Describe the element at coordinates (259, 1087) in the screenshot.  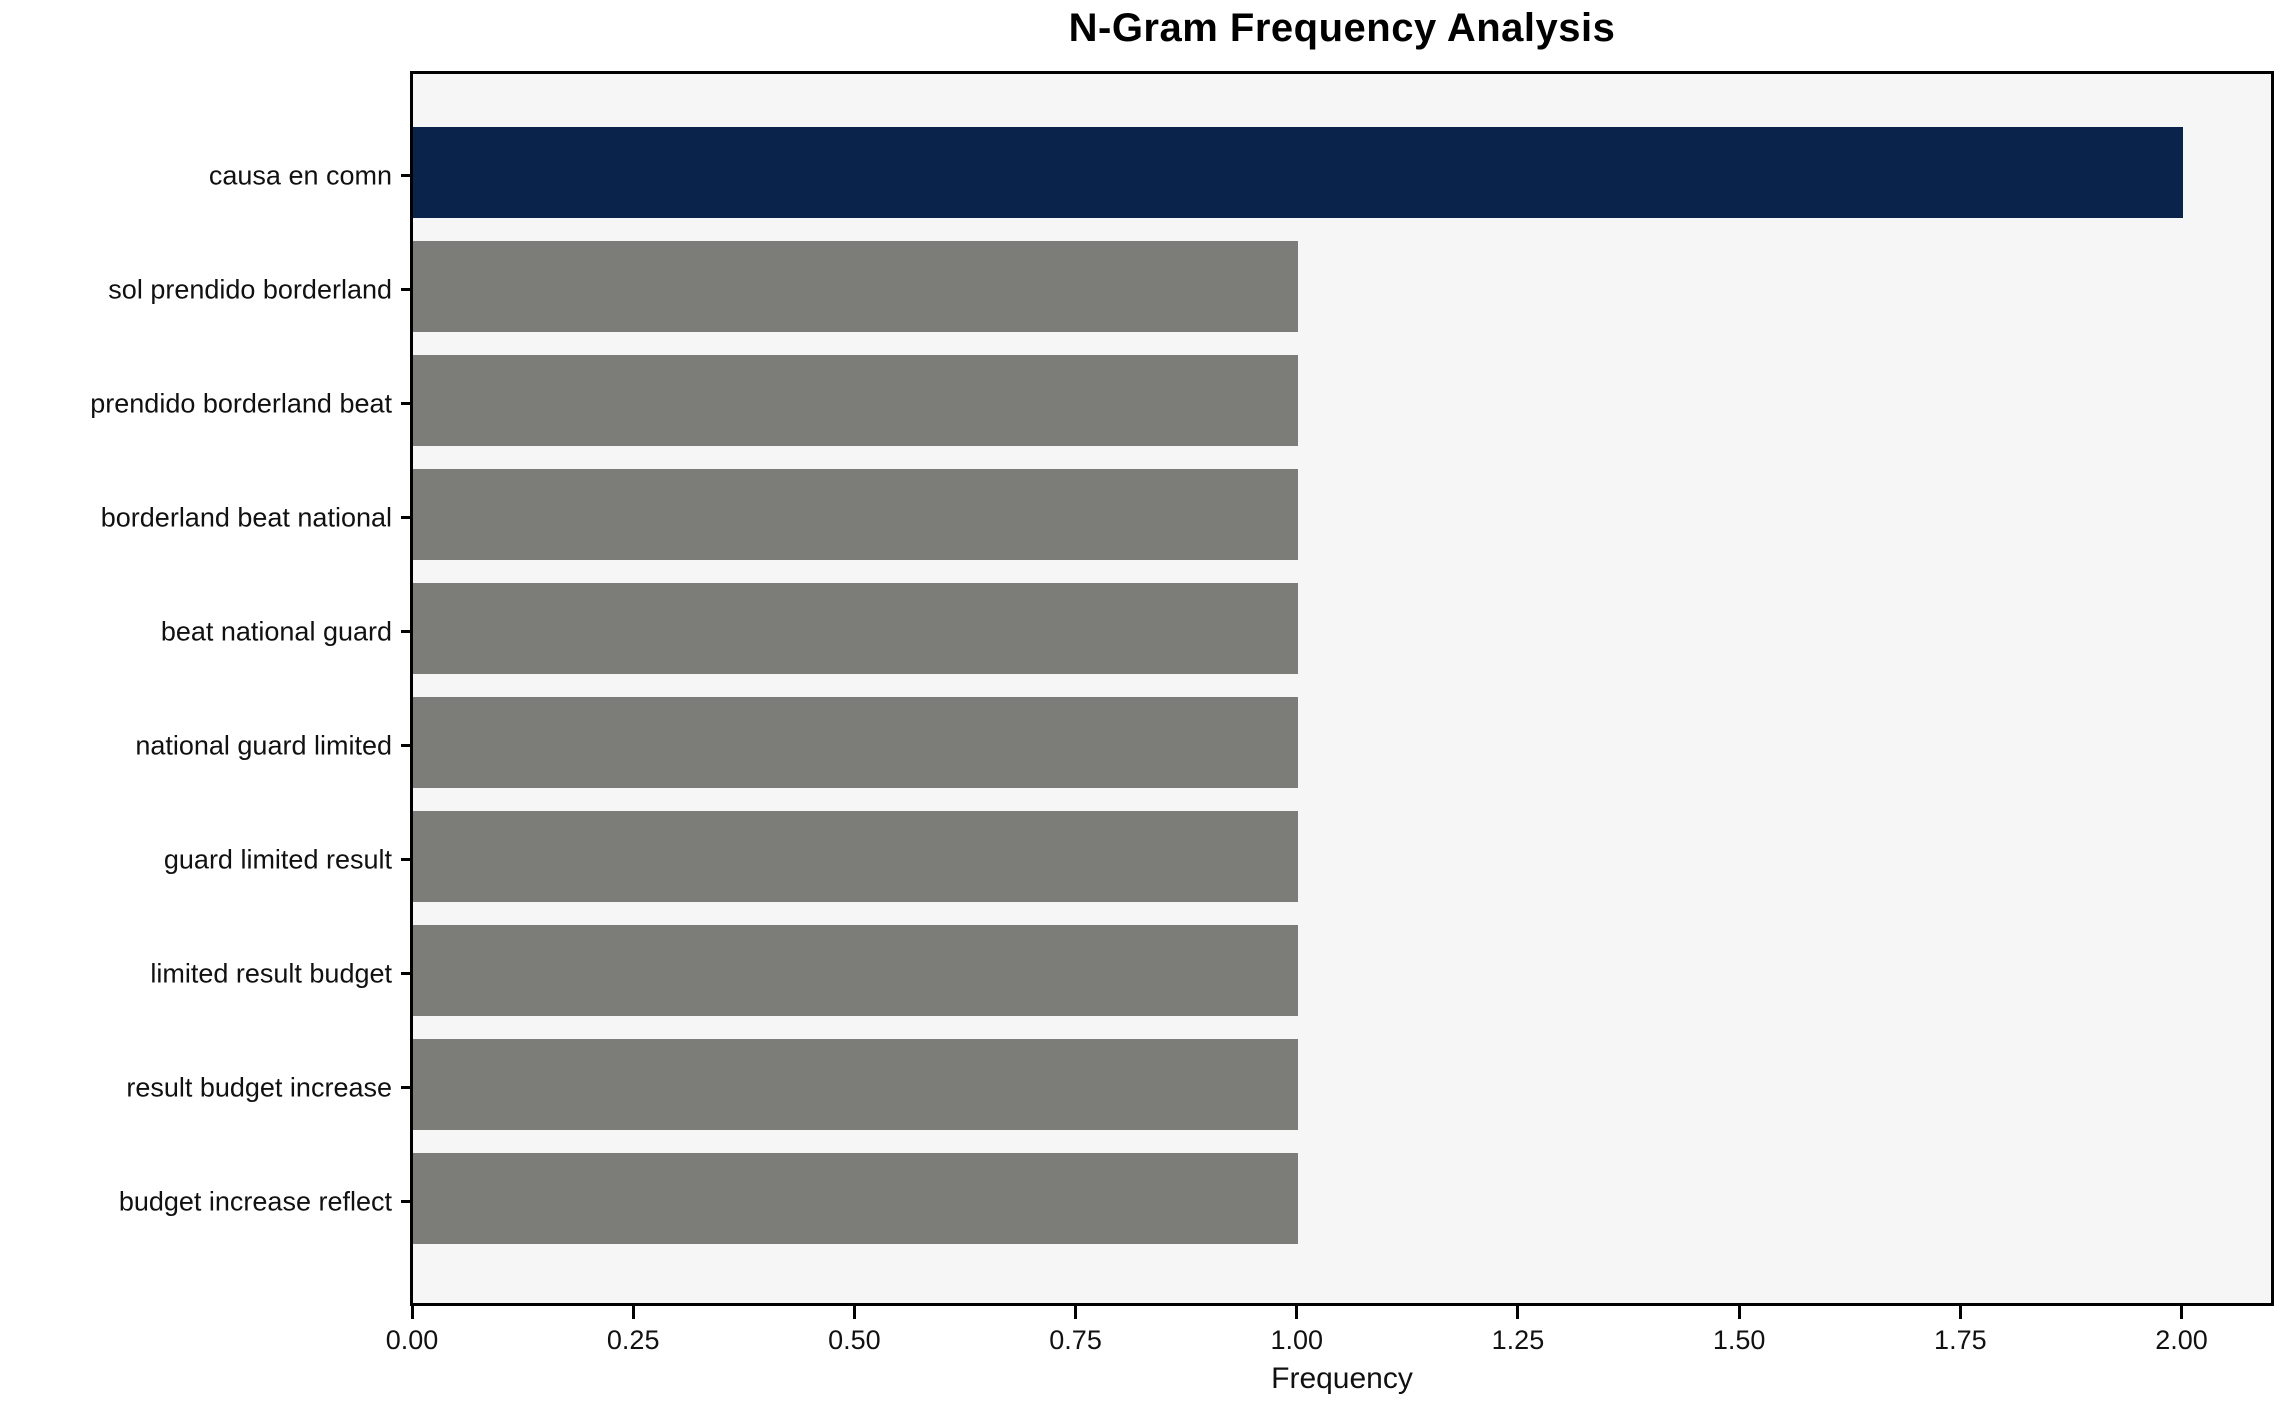
I see `y-axis-label: result budget increase` at that location.